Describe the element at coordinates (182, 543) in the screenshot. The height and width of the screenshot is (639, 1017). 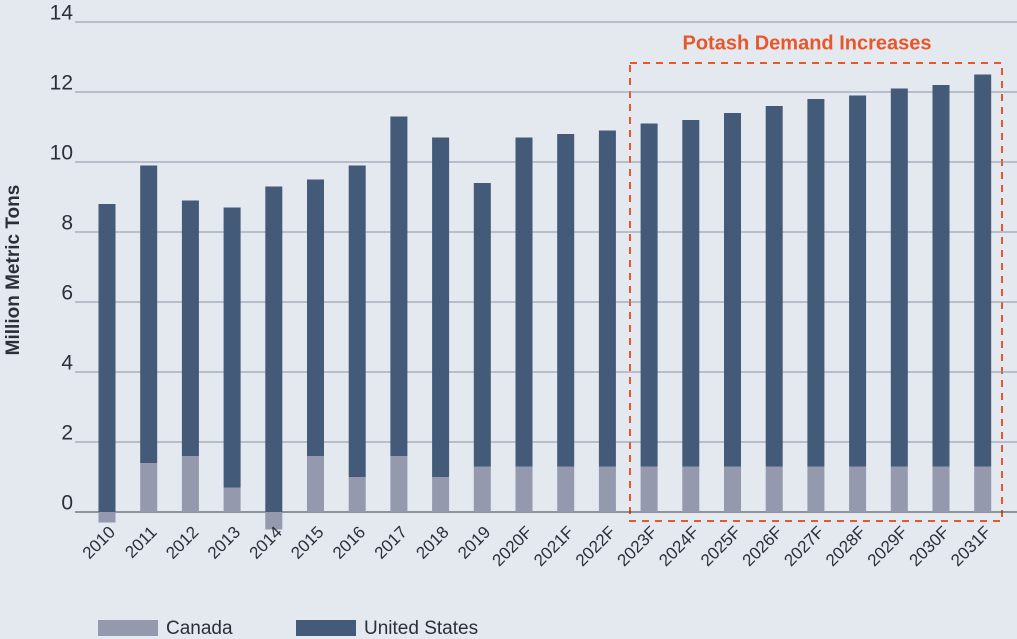
I see `x-tick-label: 2012` at that location.